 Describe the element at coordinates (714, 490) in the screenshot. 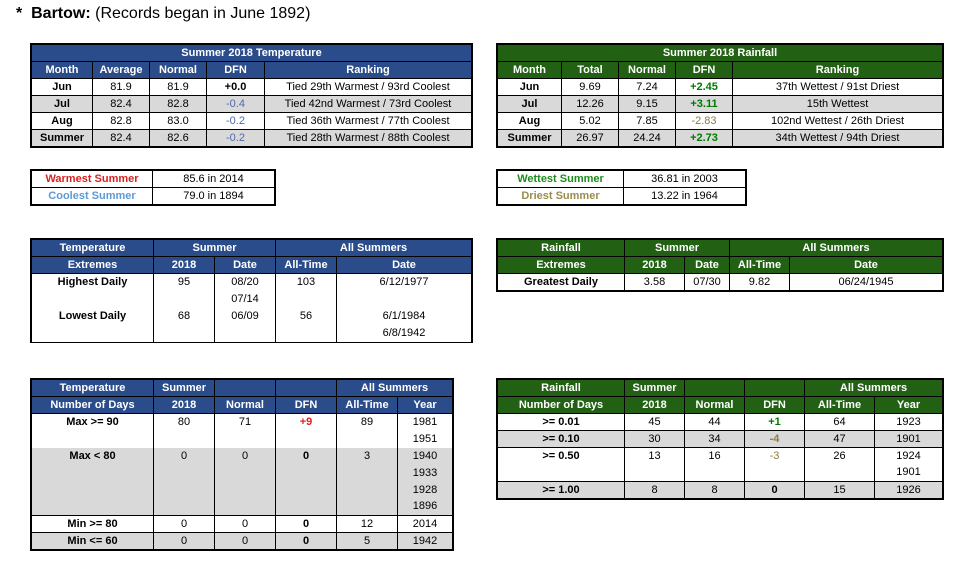

I see `r100-normal: 8` at that location.